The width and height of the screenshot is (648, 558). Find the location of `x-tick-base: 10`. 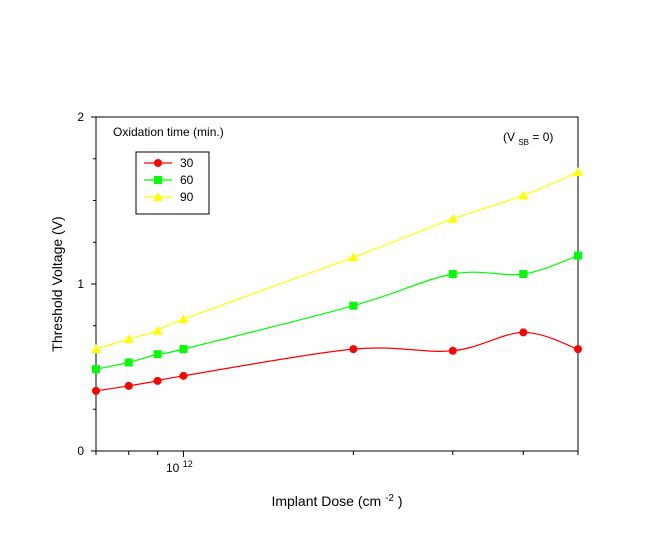

x-tick-base: 10 is located at coordinates (173, 468).